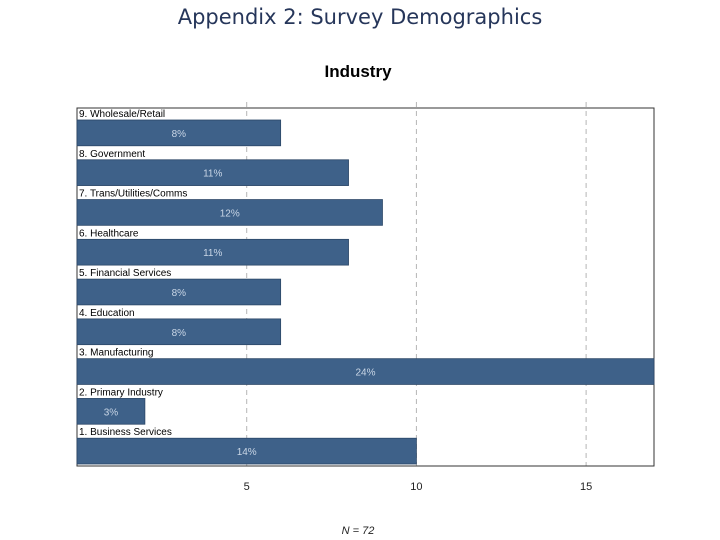 The height and width of the screenshot is (540, 720). What do you see at coordinates (122, 114) in the screenshot?
I see `category-label: 9. Wholesale/Retail` at bounding box center [122, 114].